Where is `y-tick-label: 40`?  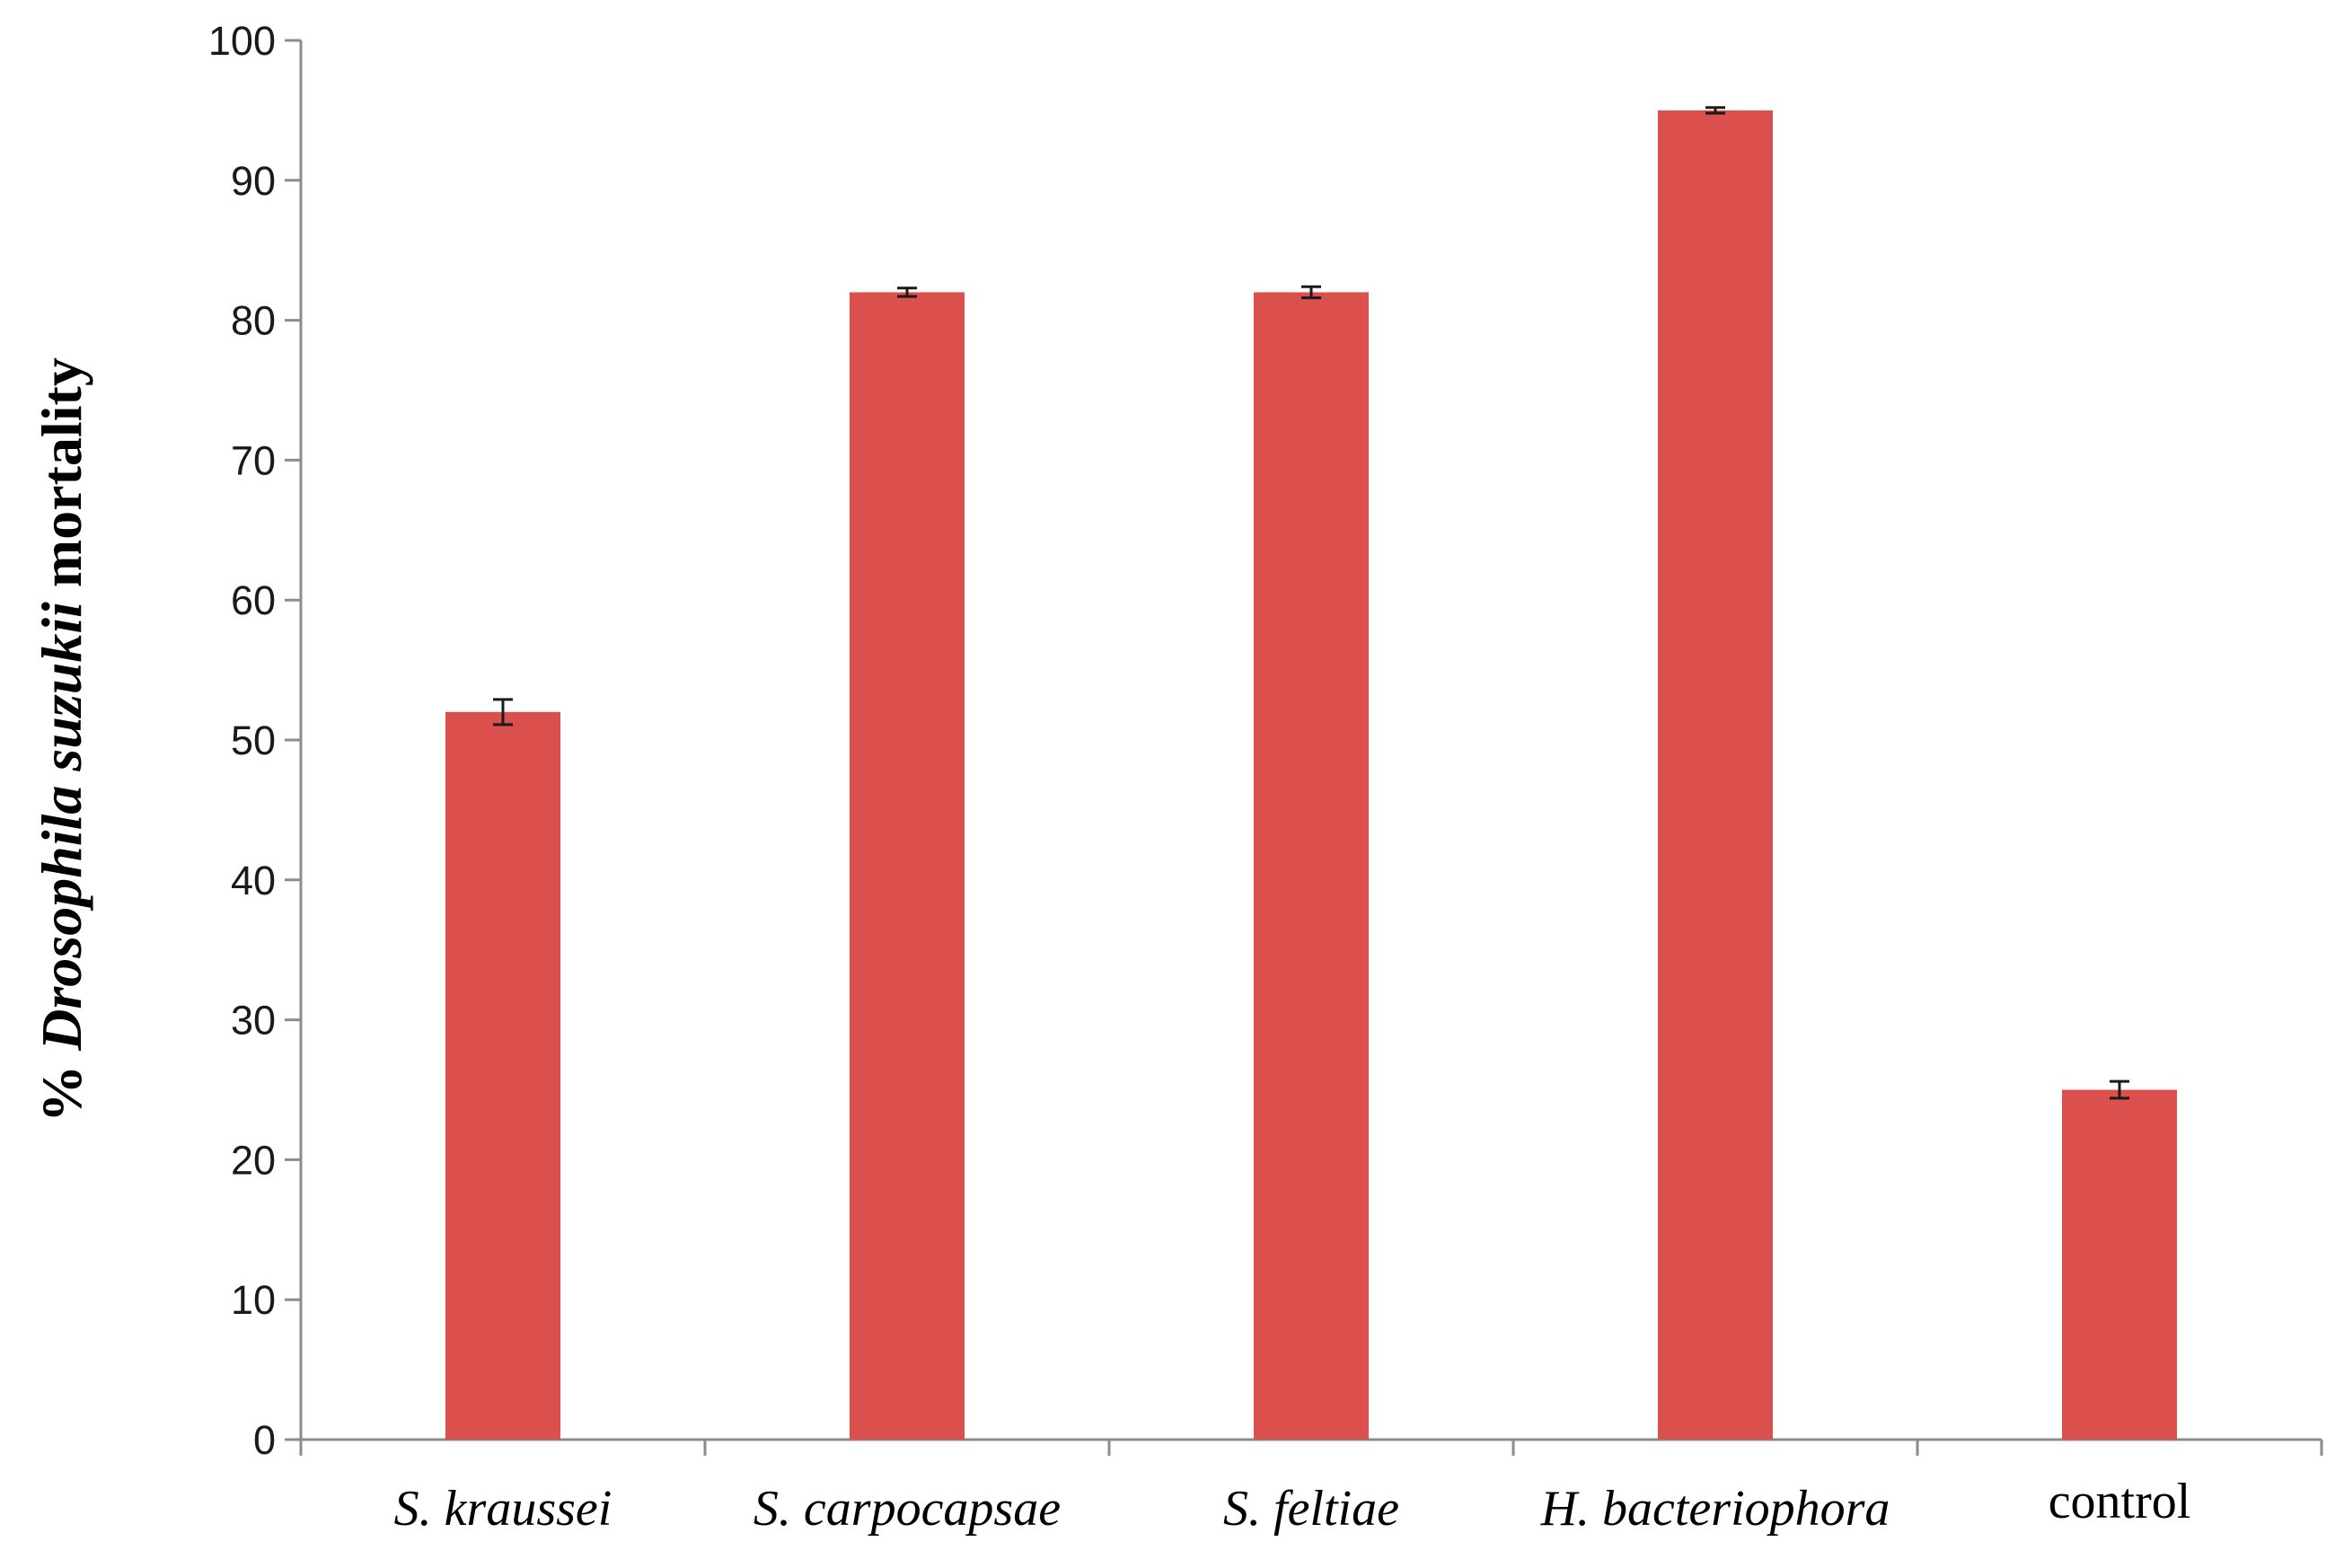
y-tick-label: 40 is located at coordinates (253, 880).